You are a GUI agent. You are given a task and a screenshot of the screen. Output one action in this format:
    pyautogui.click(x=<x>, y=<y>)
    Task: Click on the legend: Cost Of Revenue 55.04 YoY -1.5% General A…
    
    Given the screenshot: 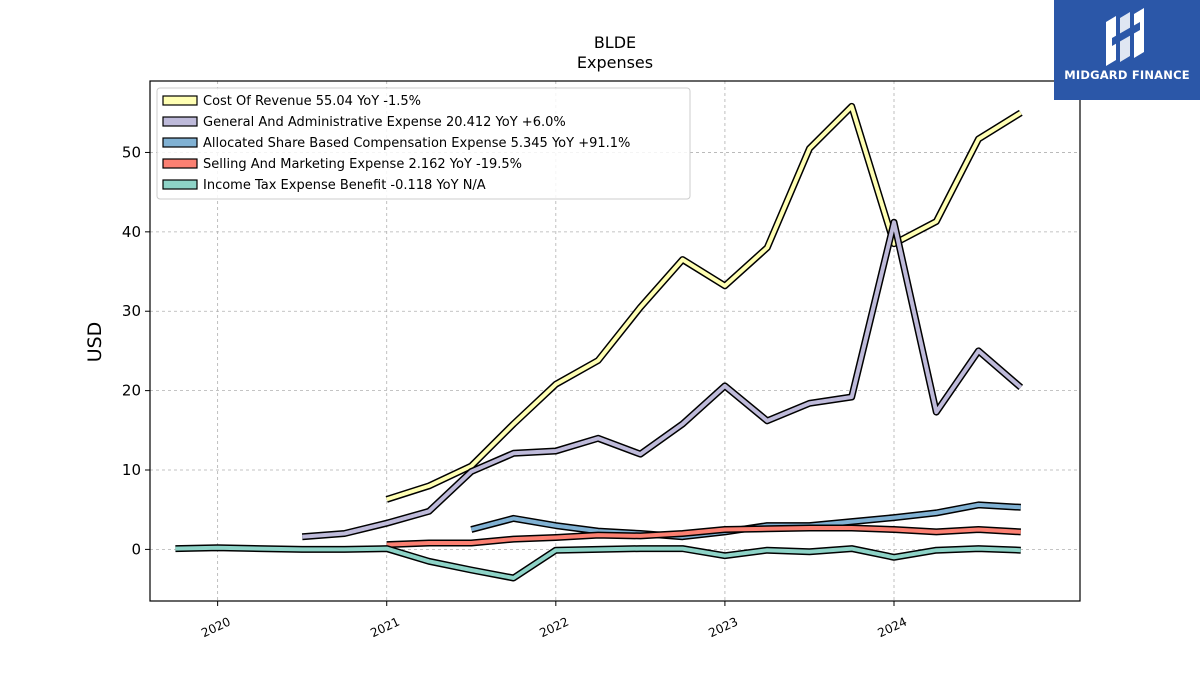 What is the action you would take?
    pyautogui.click(x=423, y=143)
    